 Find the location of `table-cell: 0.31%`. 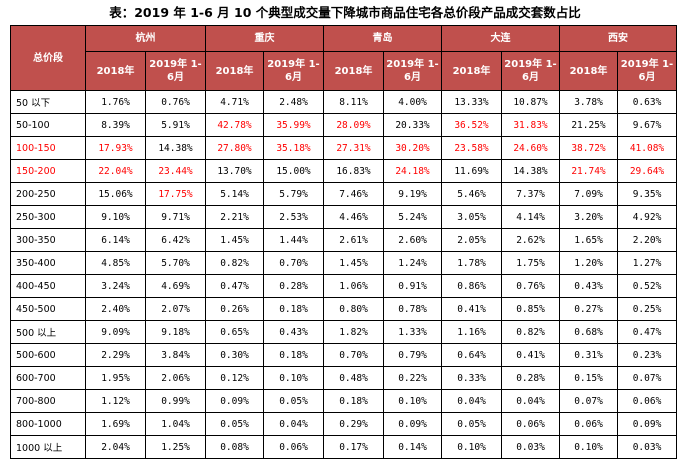

table-cell: 0.31% is located at coordinates (588, 355).